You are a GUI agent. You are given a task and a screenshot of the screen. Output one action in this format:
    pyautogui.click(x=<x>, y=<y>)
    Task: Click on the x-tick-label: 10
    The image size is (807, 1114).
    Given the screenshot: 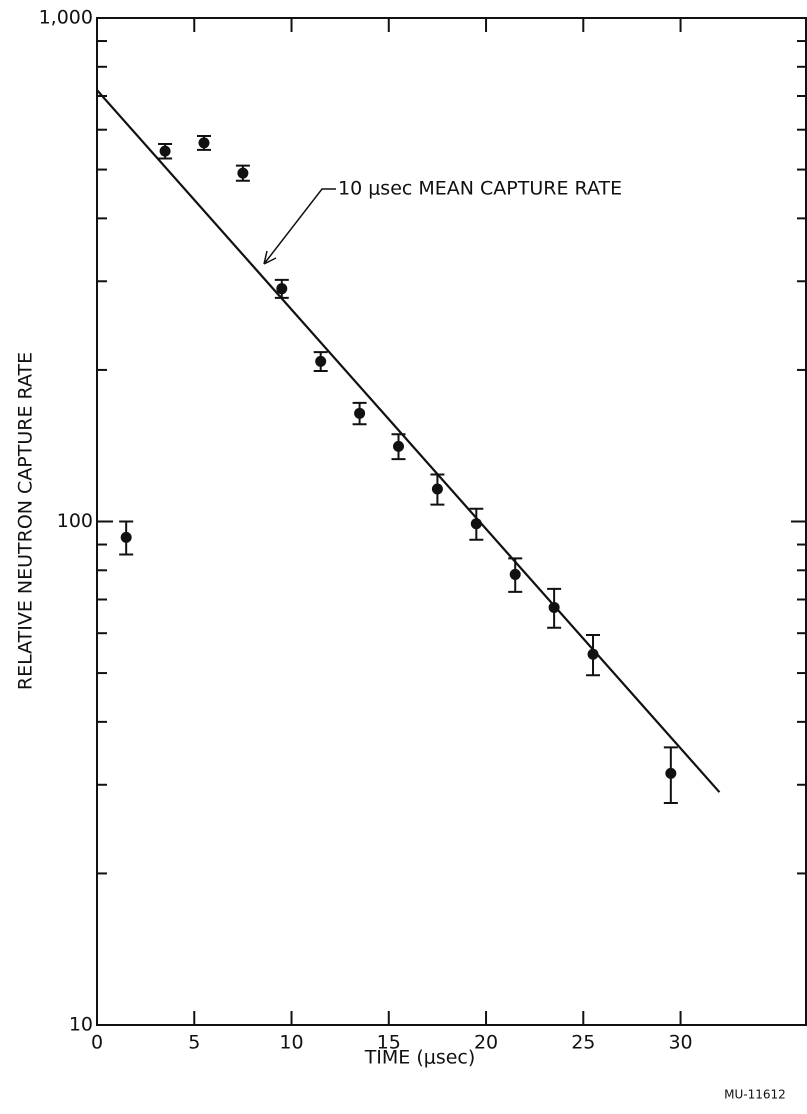 What is the action you would take?
    pyautogui.click(x=291, y=1043)
    